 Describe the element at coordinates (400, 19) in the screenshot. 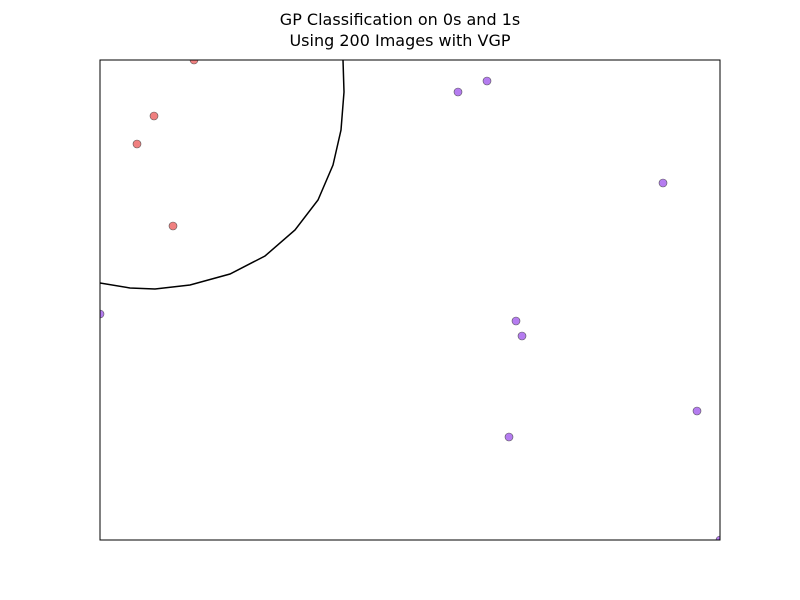

I see `chart-title-line-1: GP Classification on 0s and 1s` at that location.